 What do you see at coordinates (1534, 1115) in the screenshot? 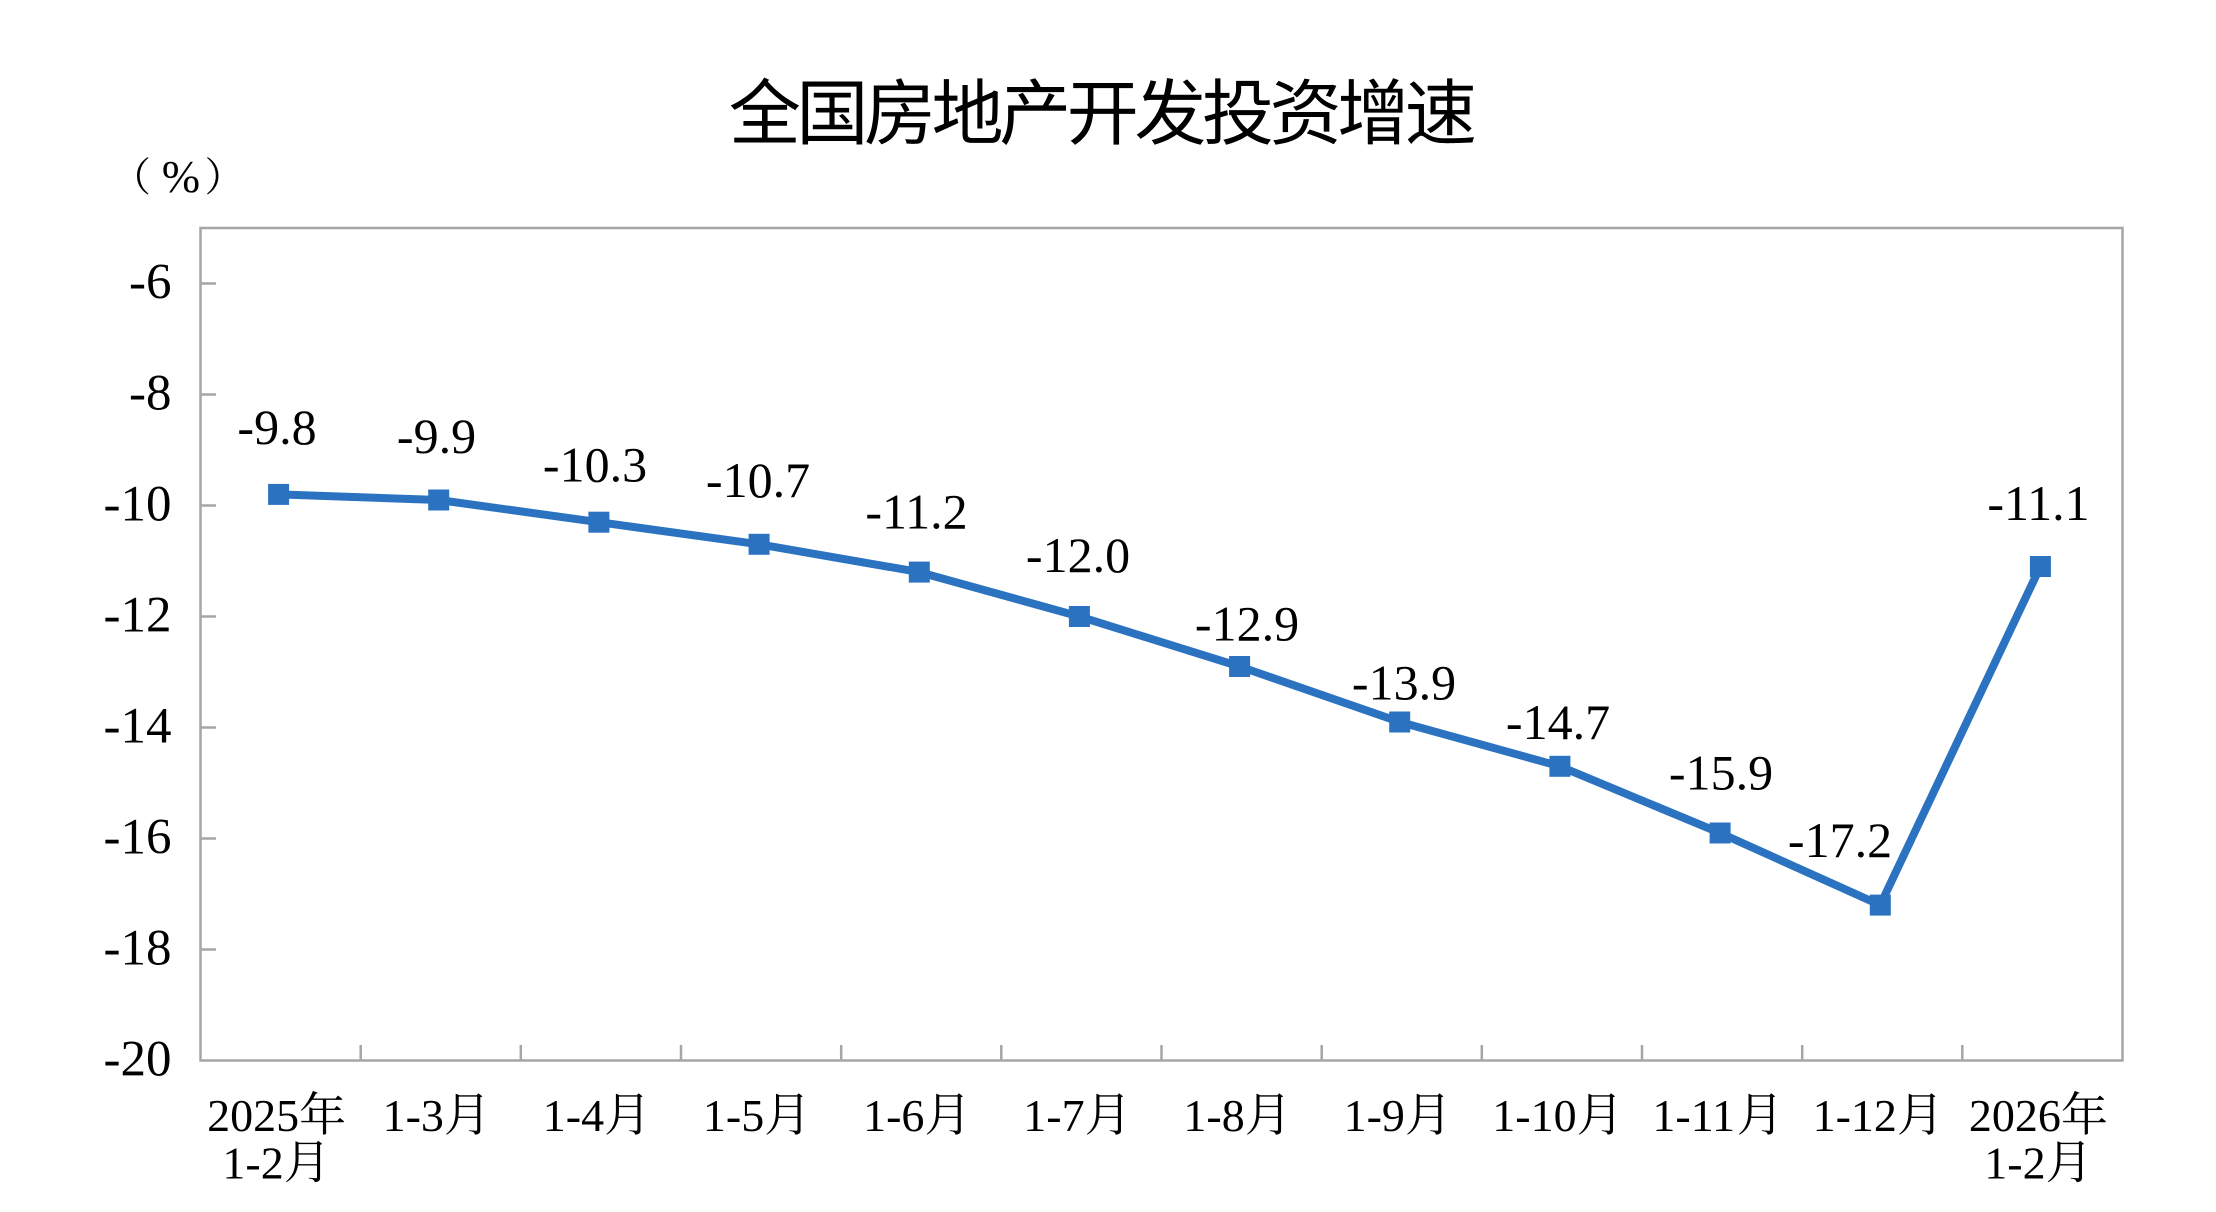
I see `svg-text: 1-10` at bounding box center [1534, 1115].